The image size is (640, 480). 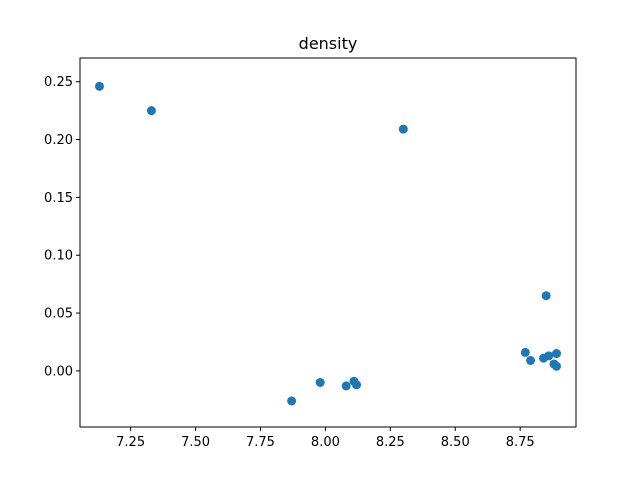 What do you see at coordinates (58, 140) in the screenshot?
I see `y-tick-label: 0.20` at bounding box center [58, 140].